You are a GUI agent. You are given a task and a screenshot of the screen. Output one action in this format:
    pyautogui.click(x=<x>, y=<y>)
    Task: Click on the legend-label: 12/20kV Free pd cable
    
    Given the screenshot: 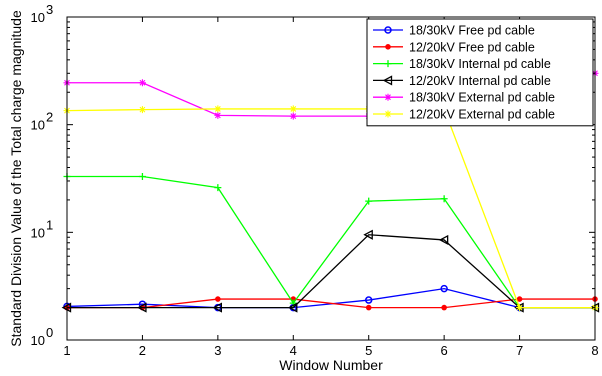 What is the action you would take?
    pyautogui.click(x=472, y=47)
    